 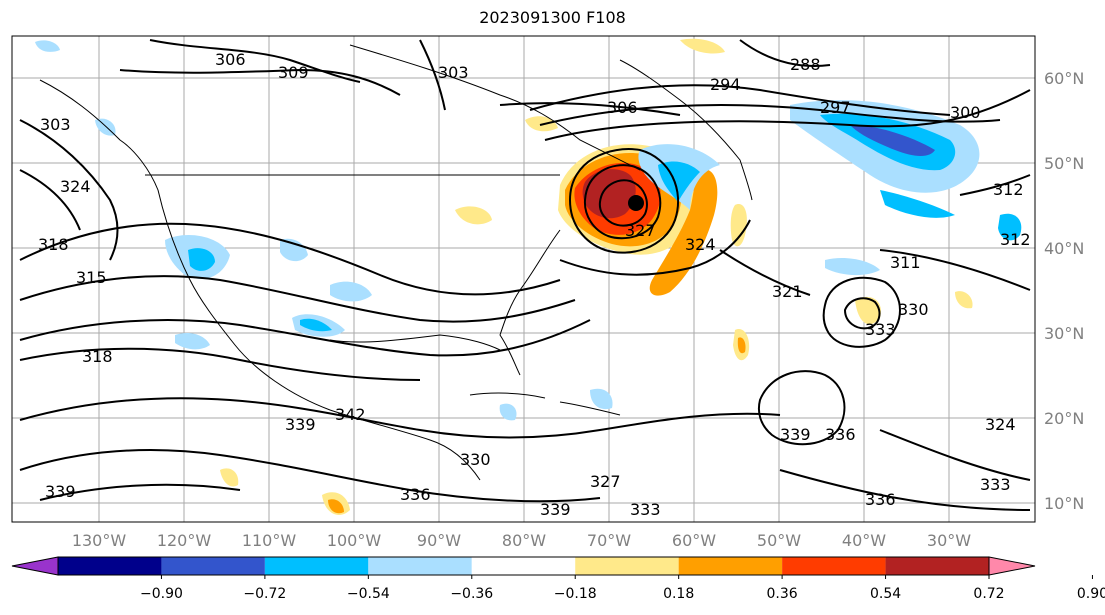 I want to click on contour-333-east, so click(x=955, y=455).